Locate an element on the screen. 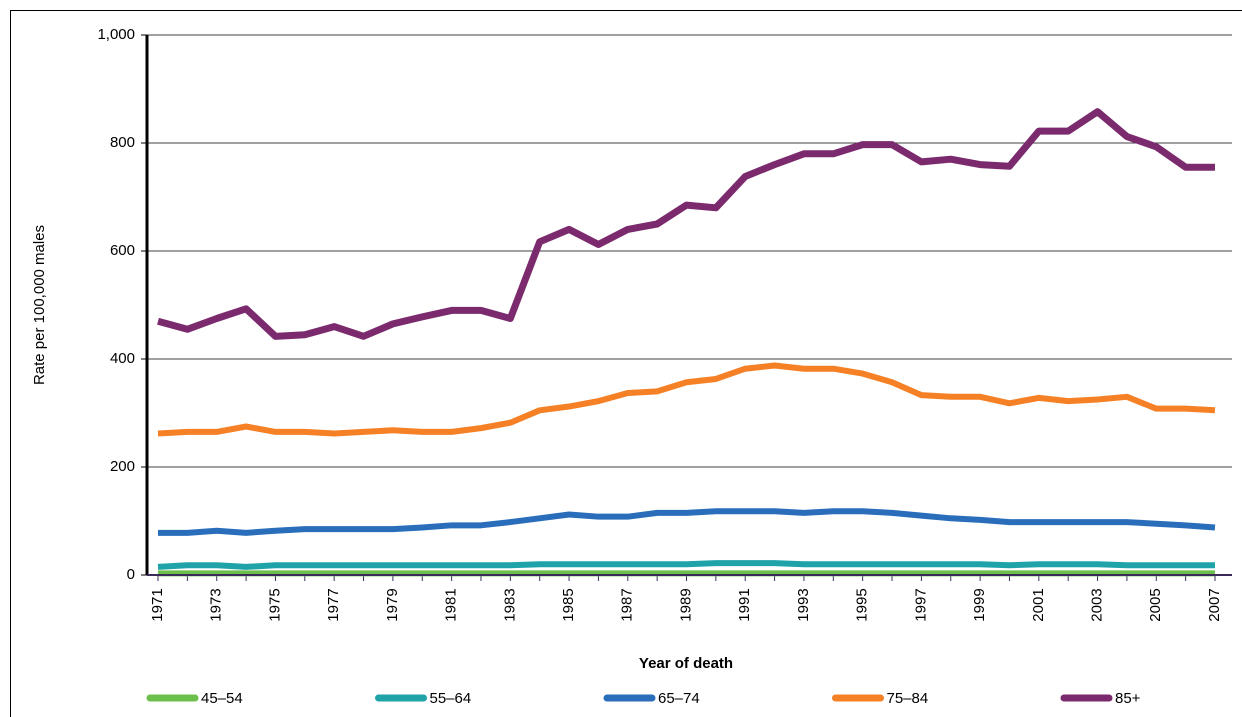 The height and width of the screenshot is (717, 1242). x-tick-label: 1993 is located at coordinates (803, 604).